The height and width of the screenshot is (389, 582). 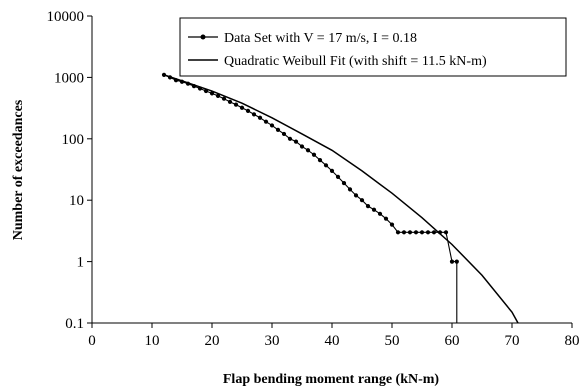 What do you see at coordinates (74, 324) in the screenshot?
I see `y-tick-label: 0.1` at bounding box center [74, 324].